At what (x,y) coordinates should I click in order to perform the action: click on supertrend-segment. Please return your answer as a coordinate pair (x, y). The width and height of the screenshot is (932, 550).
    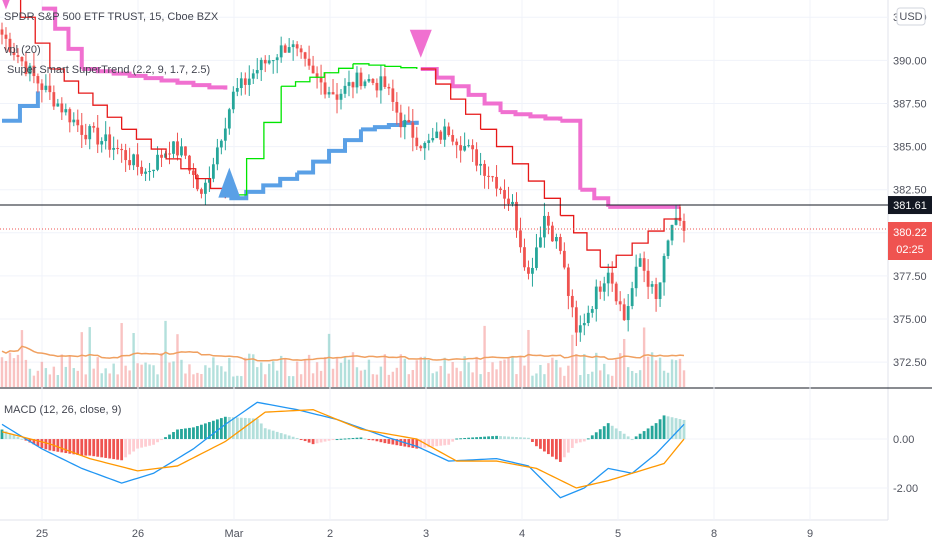
    Looking at the image, I should click on (451, 99).